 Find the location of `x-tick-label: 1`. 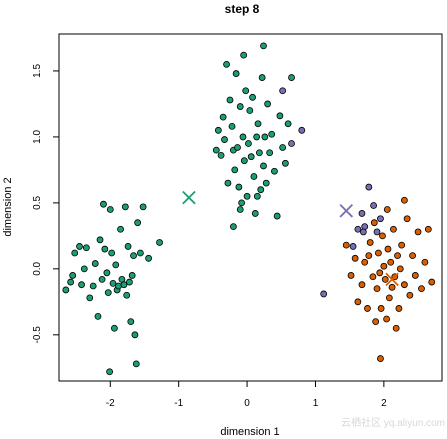

x-tick-label: 1 is located at coordinates (316, 403).